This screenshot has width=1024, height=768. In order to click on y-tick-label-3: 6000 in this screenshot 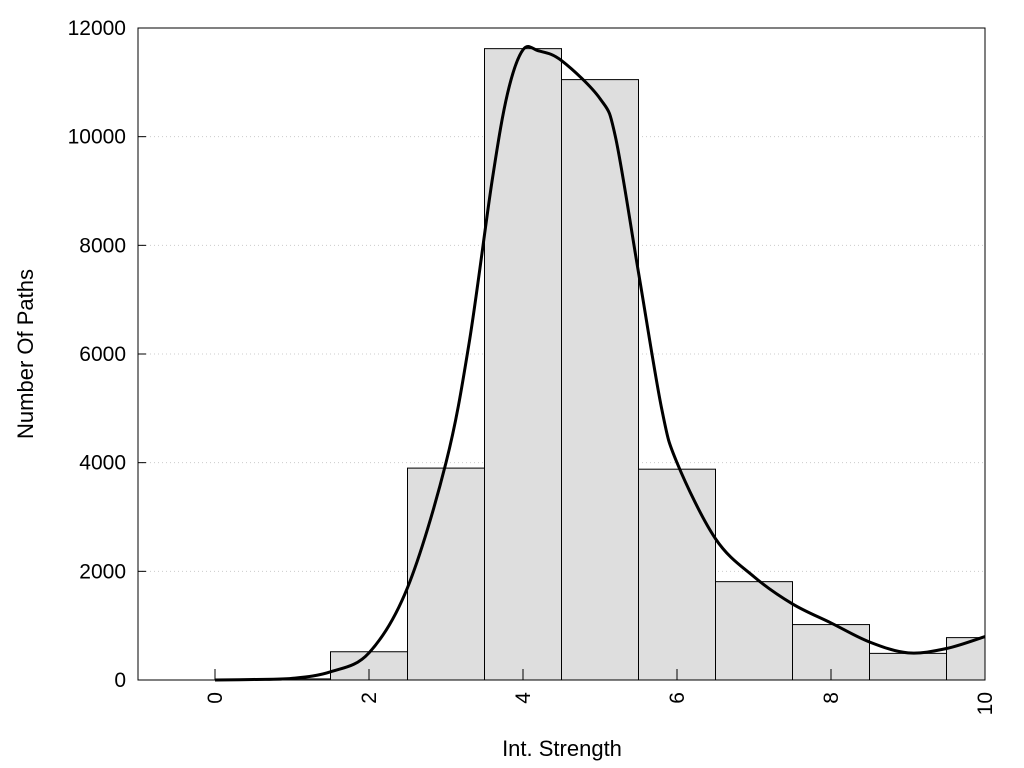, I will do `click(102, 354)`.